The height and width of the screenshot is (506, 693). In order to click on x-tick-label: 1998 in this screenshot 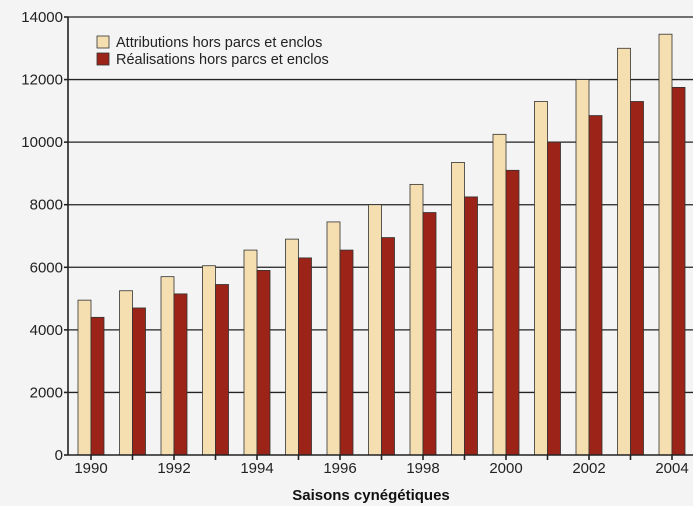, I will do `click(422, 468)`.